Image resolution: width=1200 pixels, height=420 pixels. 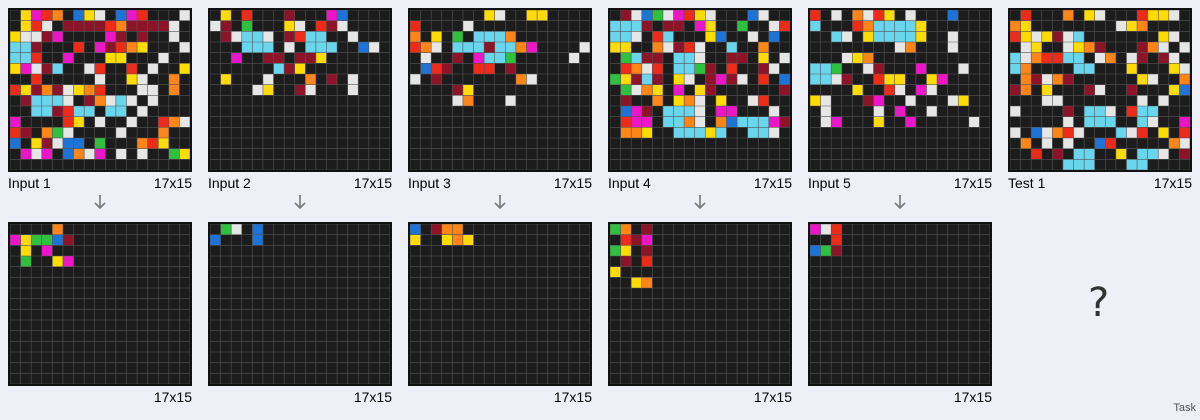 What do you see at coordinates (1027, 183) in the screenshot?
I see `test-label: Test 1` at bounding box center [1027, 183].